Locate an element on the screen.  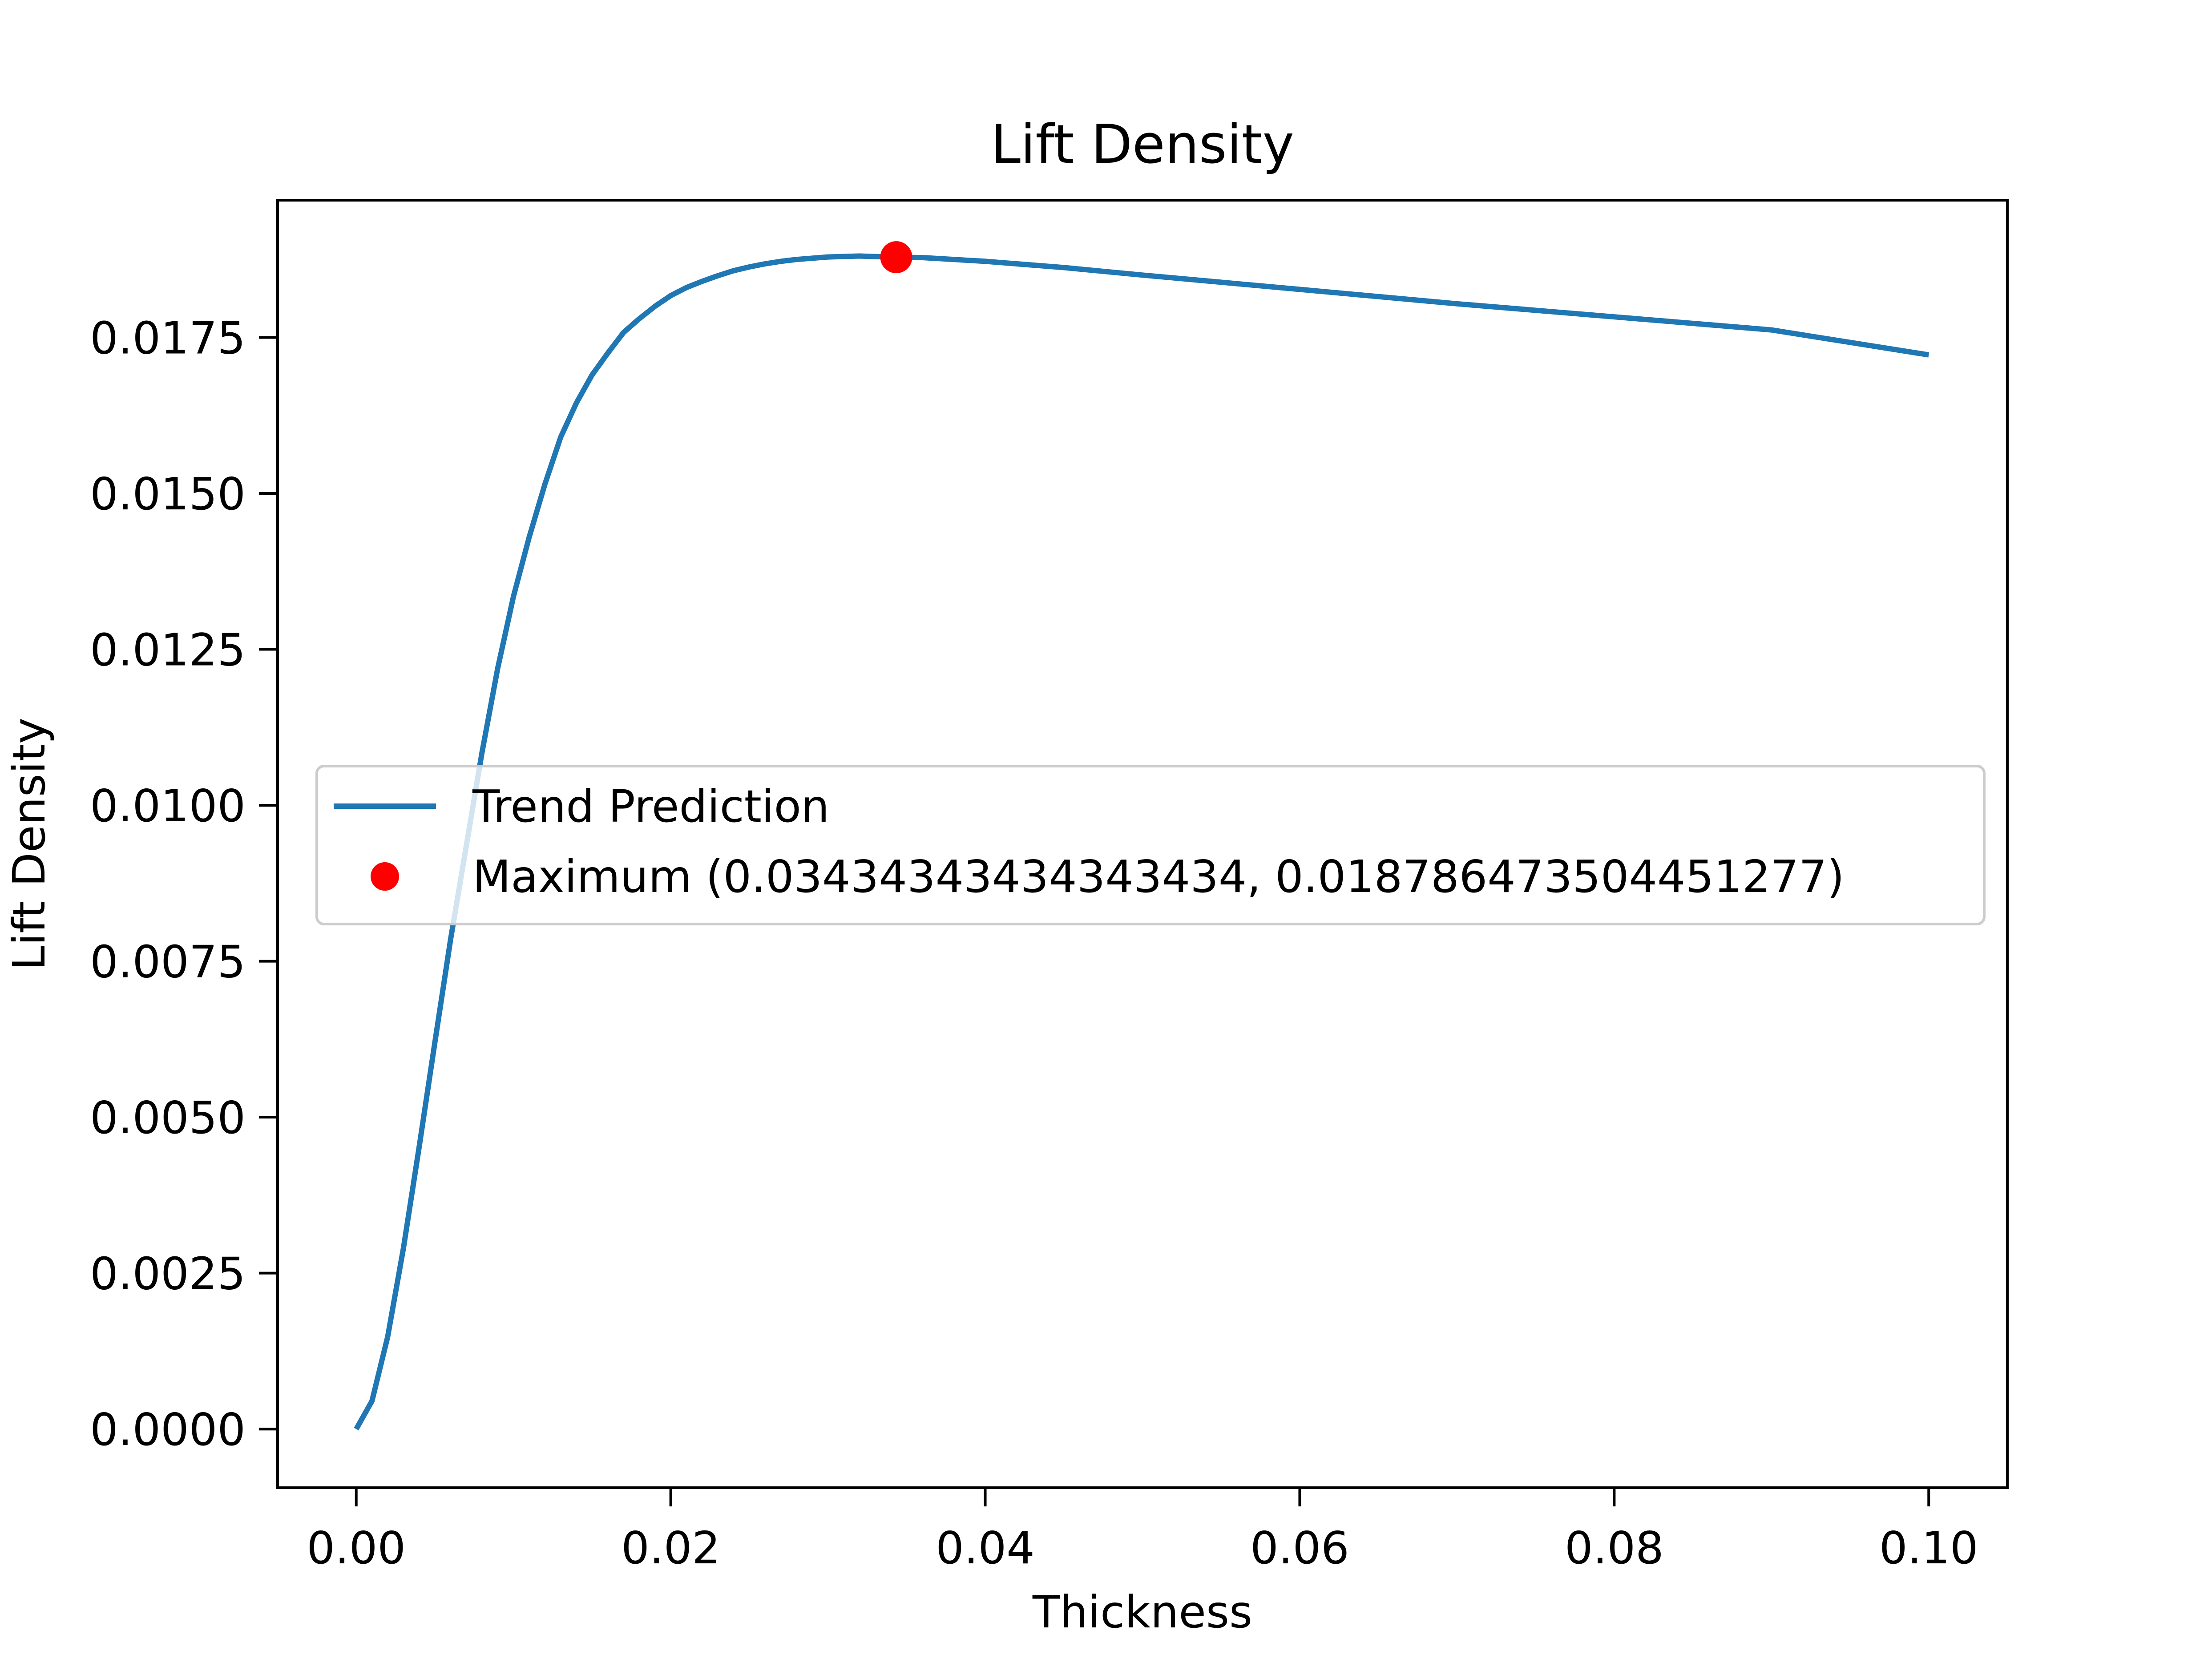
legend-marker-swatch is located at coordinates (385, 877).